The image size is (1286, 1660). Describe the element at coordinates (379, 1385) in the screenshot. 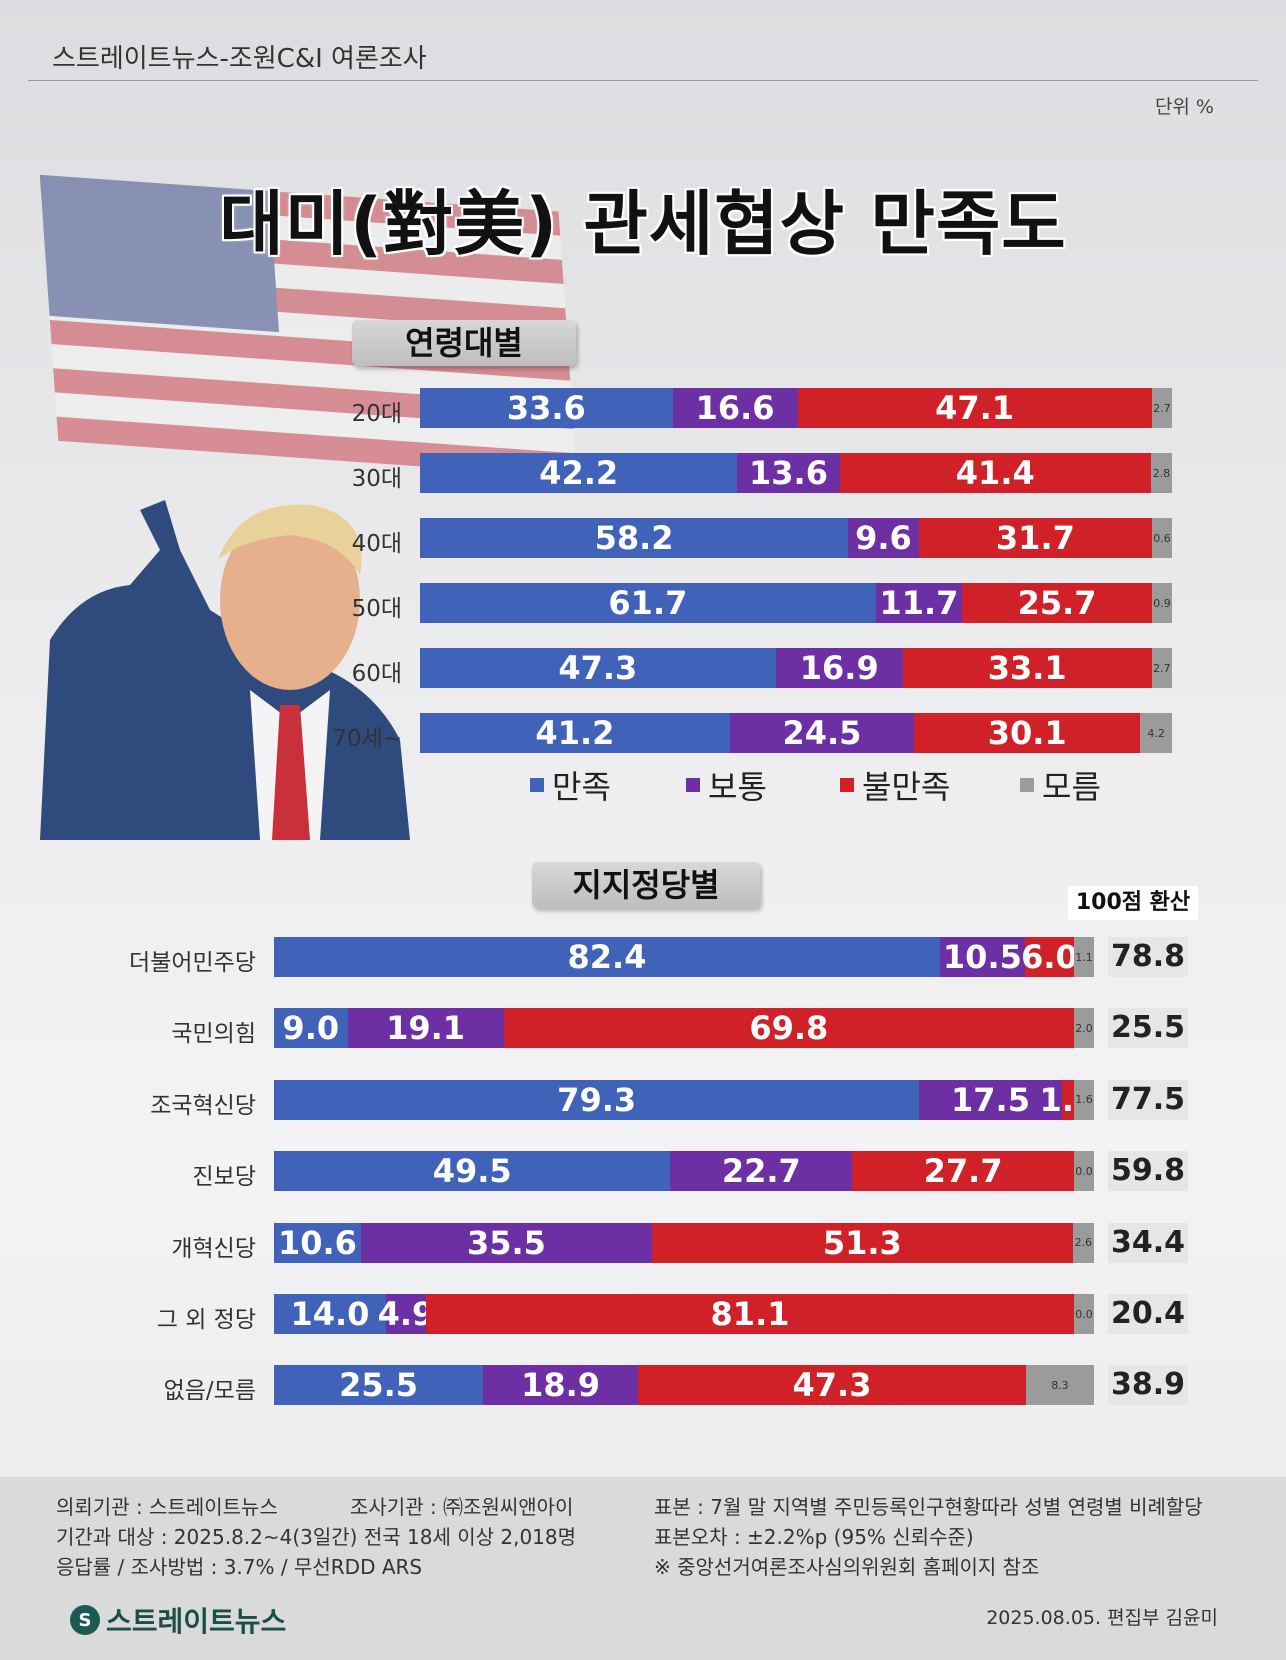

I see `bar-segment-satisfied: 25.5` at that location.